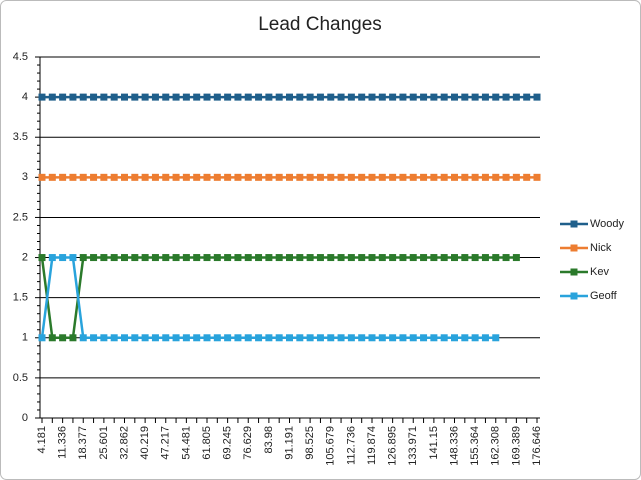 This screenshot has width=641, height=480. I want to click on x-tick-label: 18.377, so click(83, 443).